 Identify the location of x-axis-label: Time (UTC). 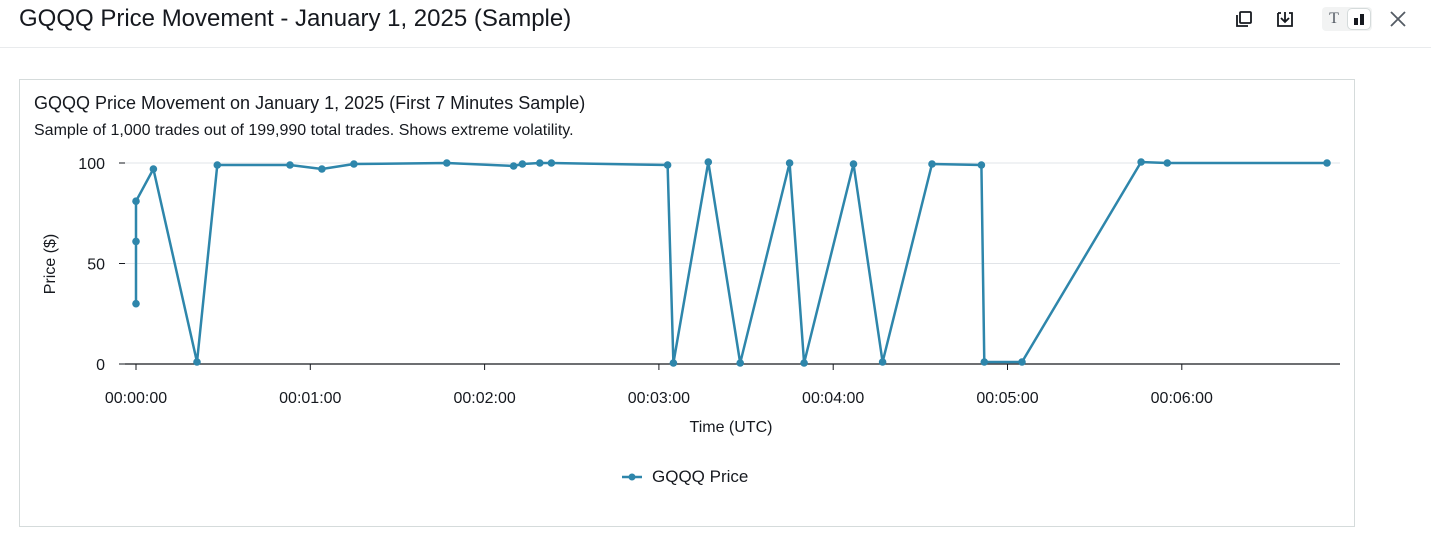
(731, 427).